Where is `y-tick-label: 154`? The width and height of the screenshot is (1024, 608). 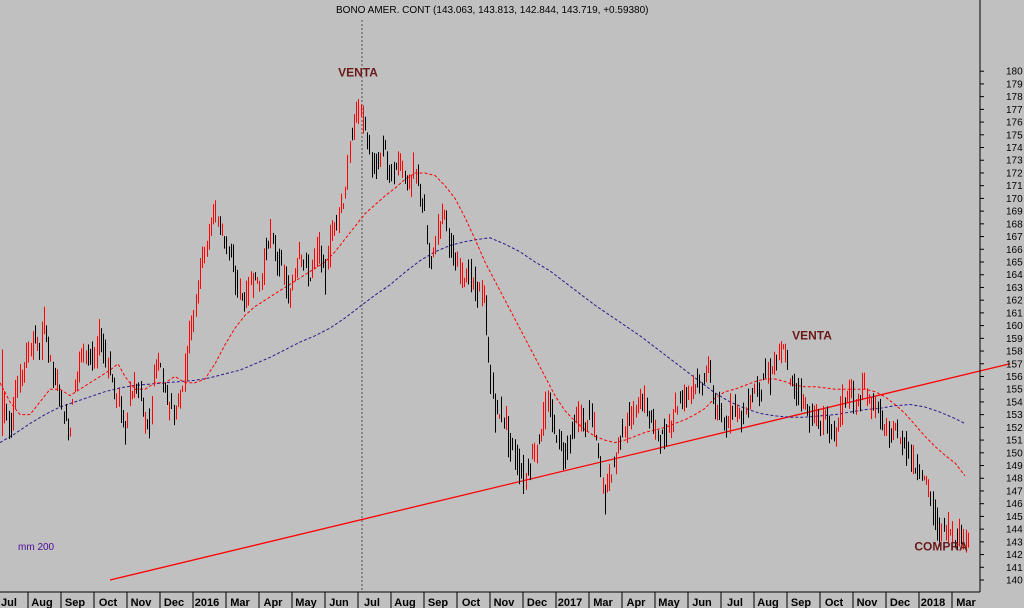 y-tick-label: 154 is located at coordinates (1014, 402).